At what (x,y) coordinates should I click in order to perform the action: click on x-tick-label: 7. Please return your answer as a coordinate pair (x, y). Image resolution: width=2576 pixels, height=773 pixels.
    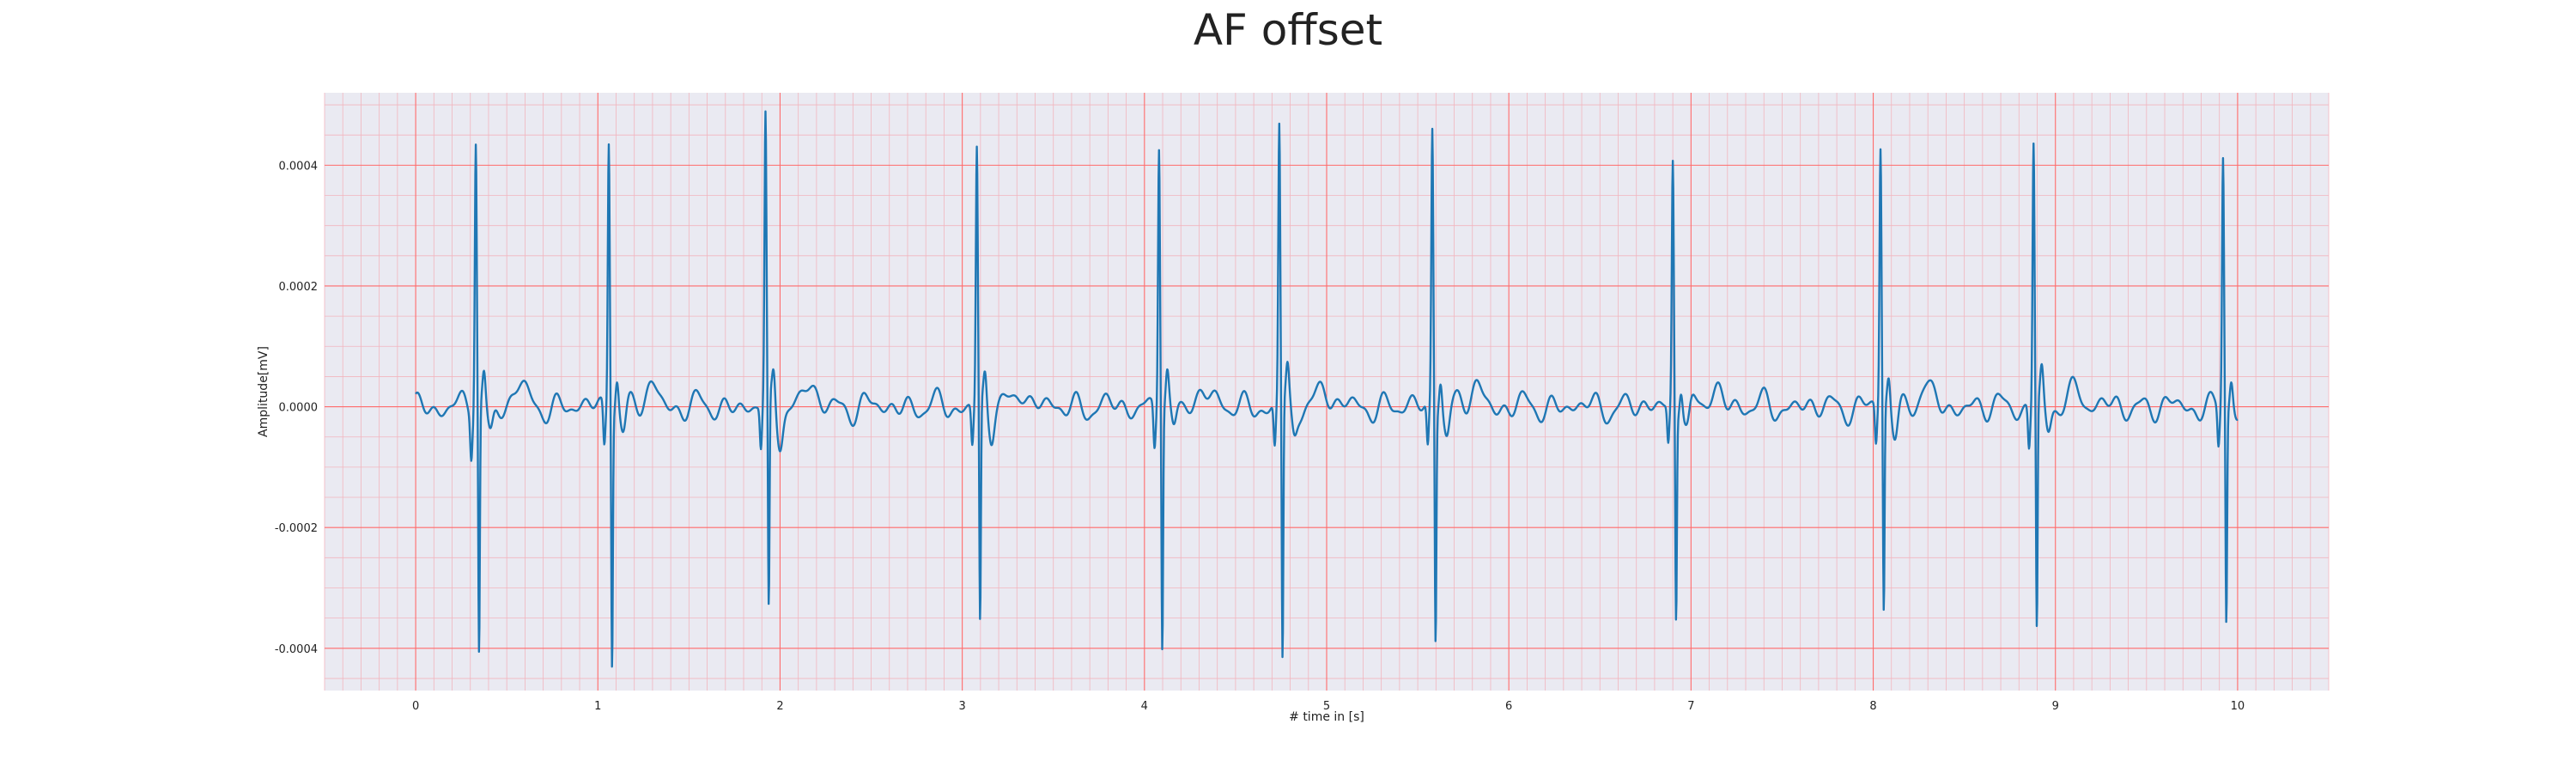
    Looking at the image, I should click on (1690, 706).